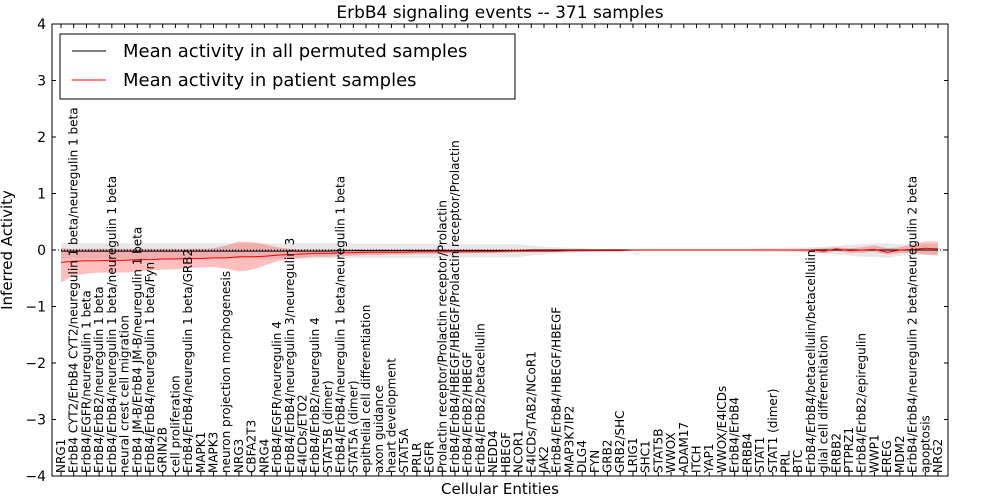 This screenshot has height=500, width=1000. Describe the element at coordinates (295, 51) in the screenshot. I see `legend-label-permuted: Mean activity in all permuted samples` at that location.